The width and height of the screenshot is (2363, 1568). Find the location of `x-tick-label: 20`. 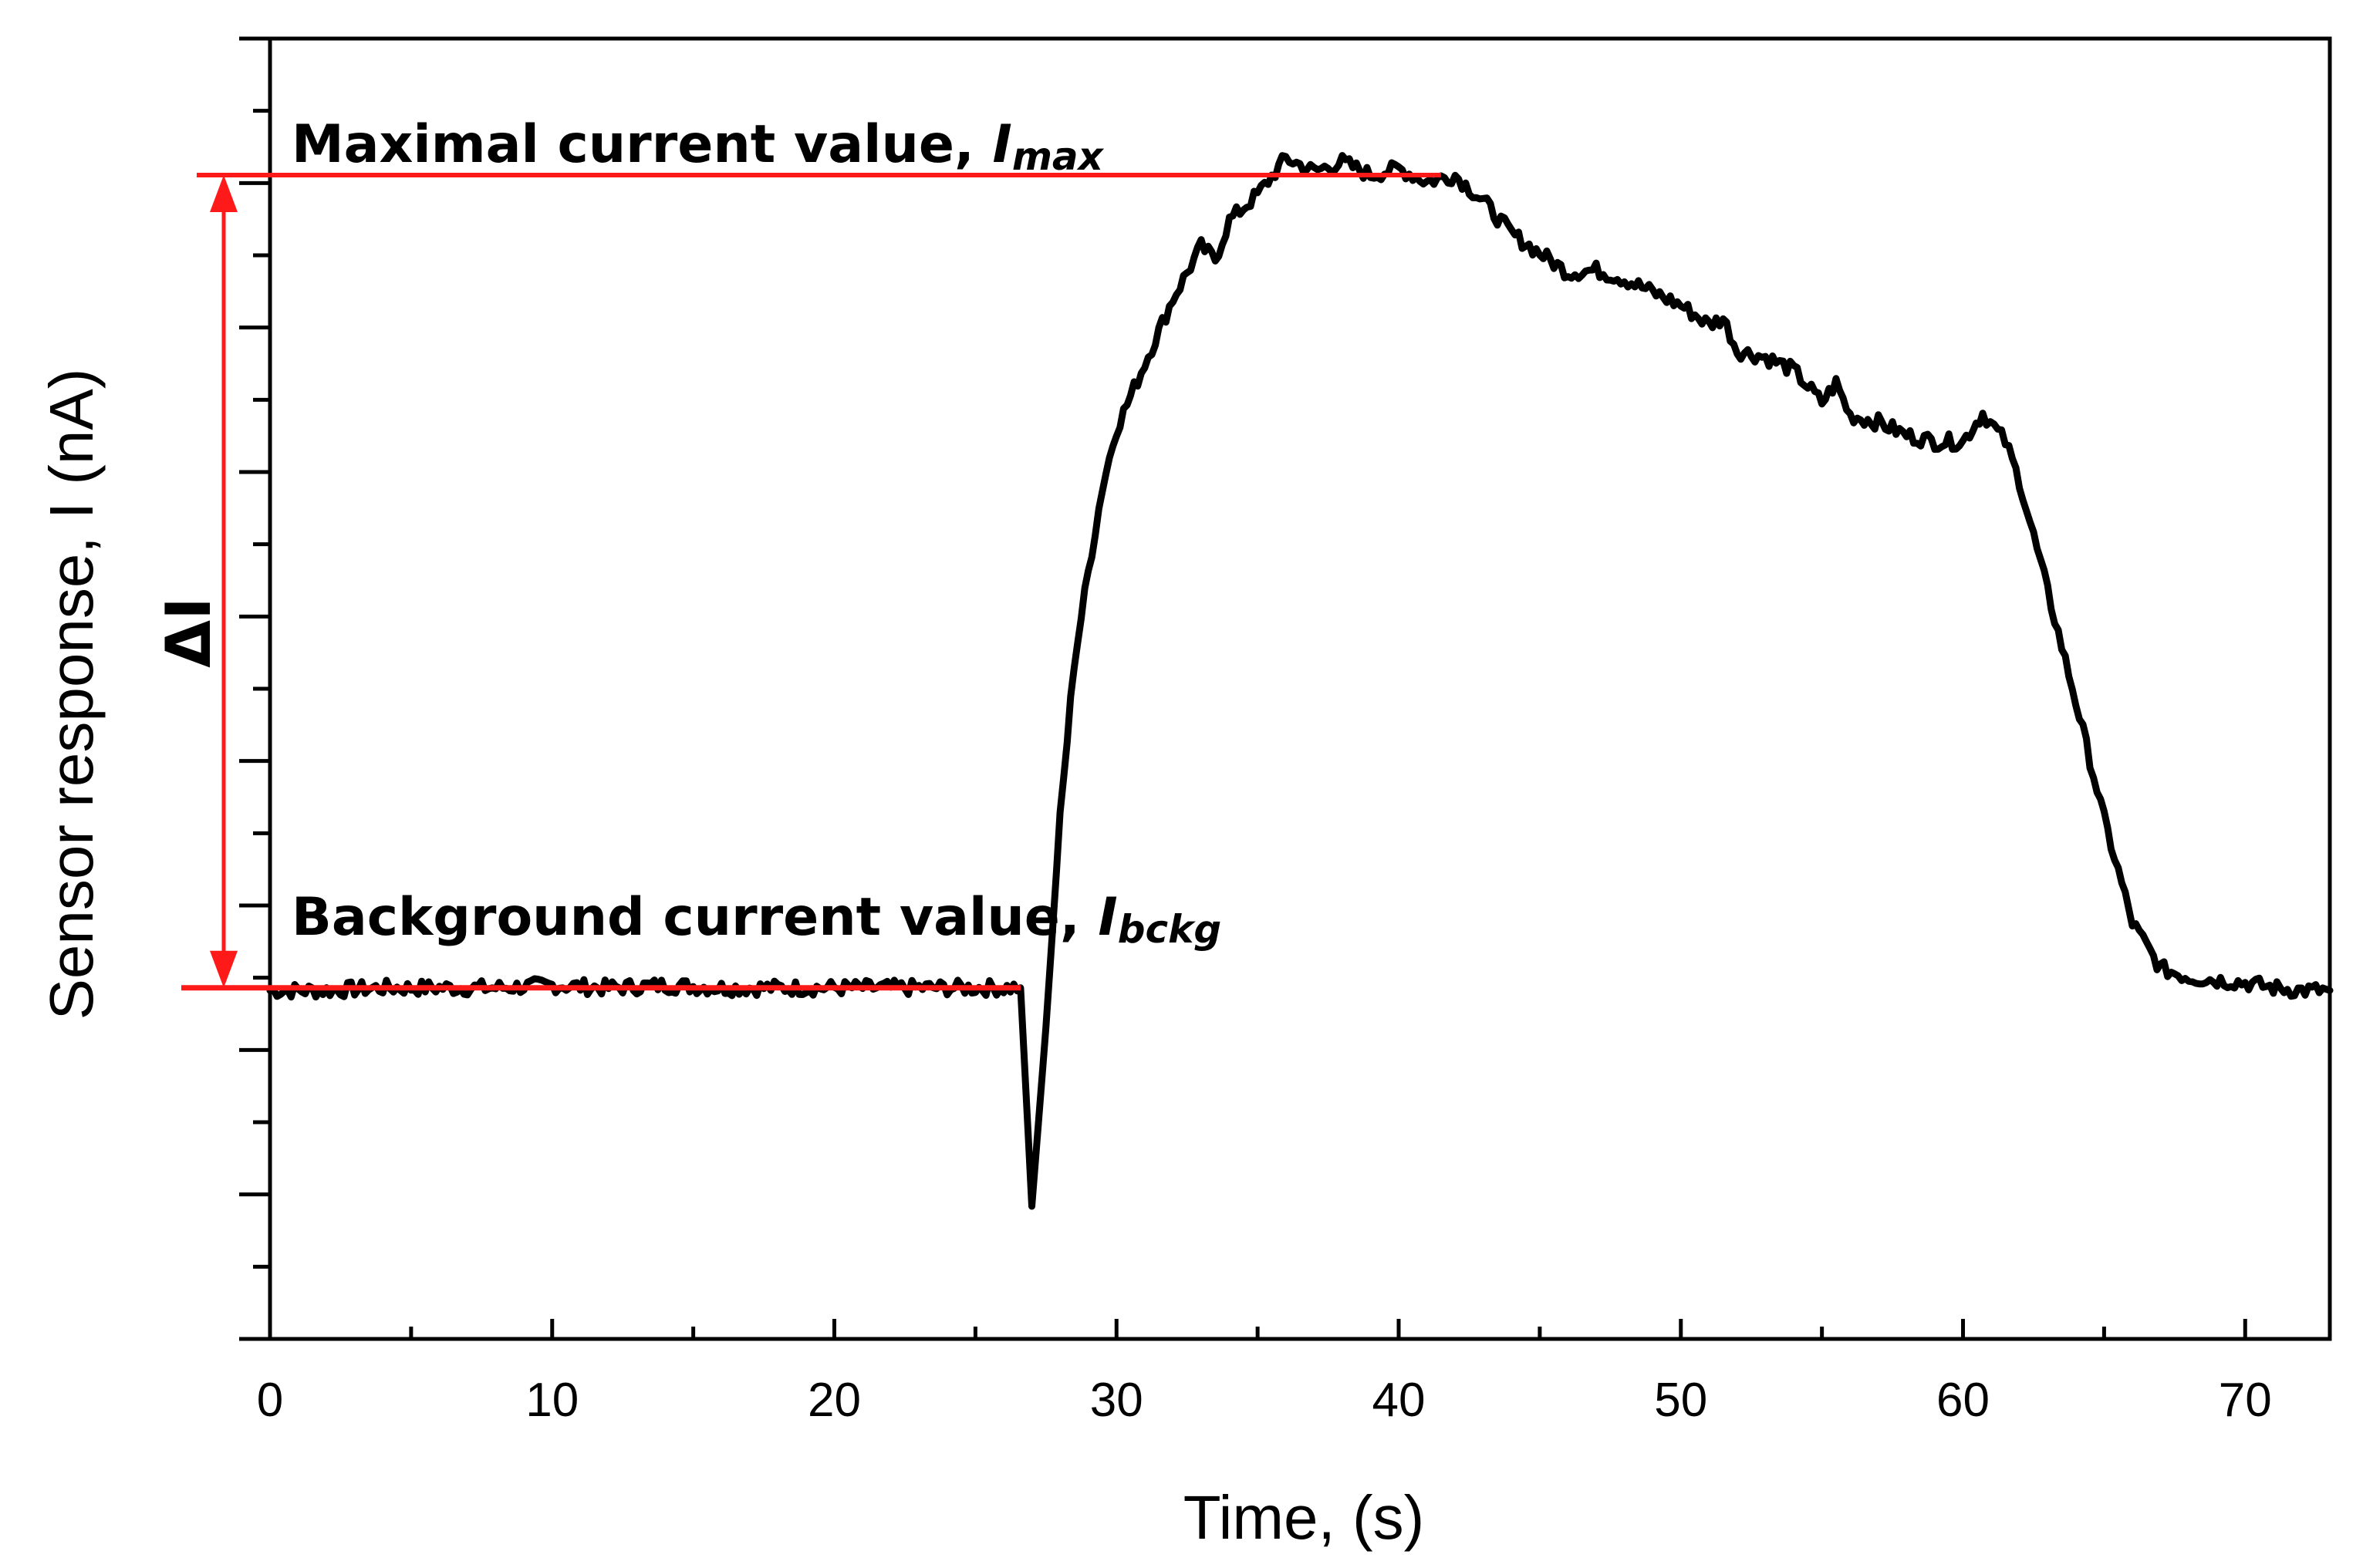

x-tick-label: 20 is located at coordinates (834, 1401).